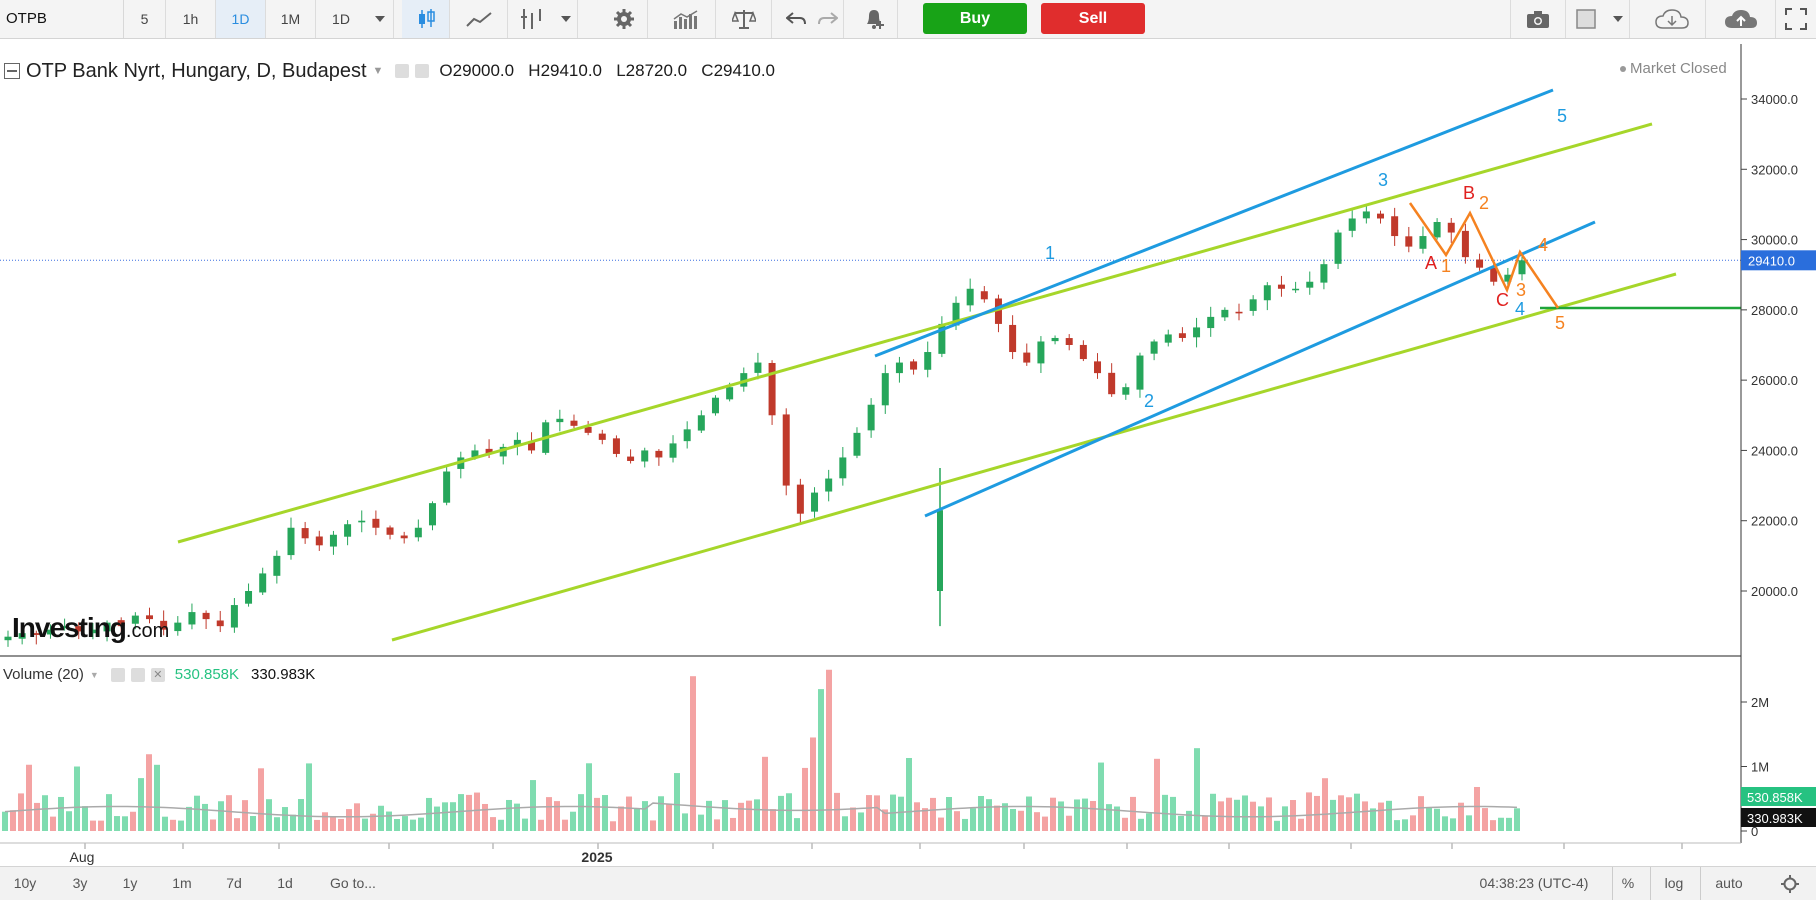  Describe the element at coordinates (607, 71) in the screenshot. I see `ohlc-values: O29000.0 H29410.0 L28720.0 C29410.0` at that location.